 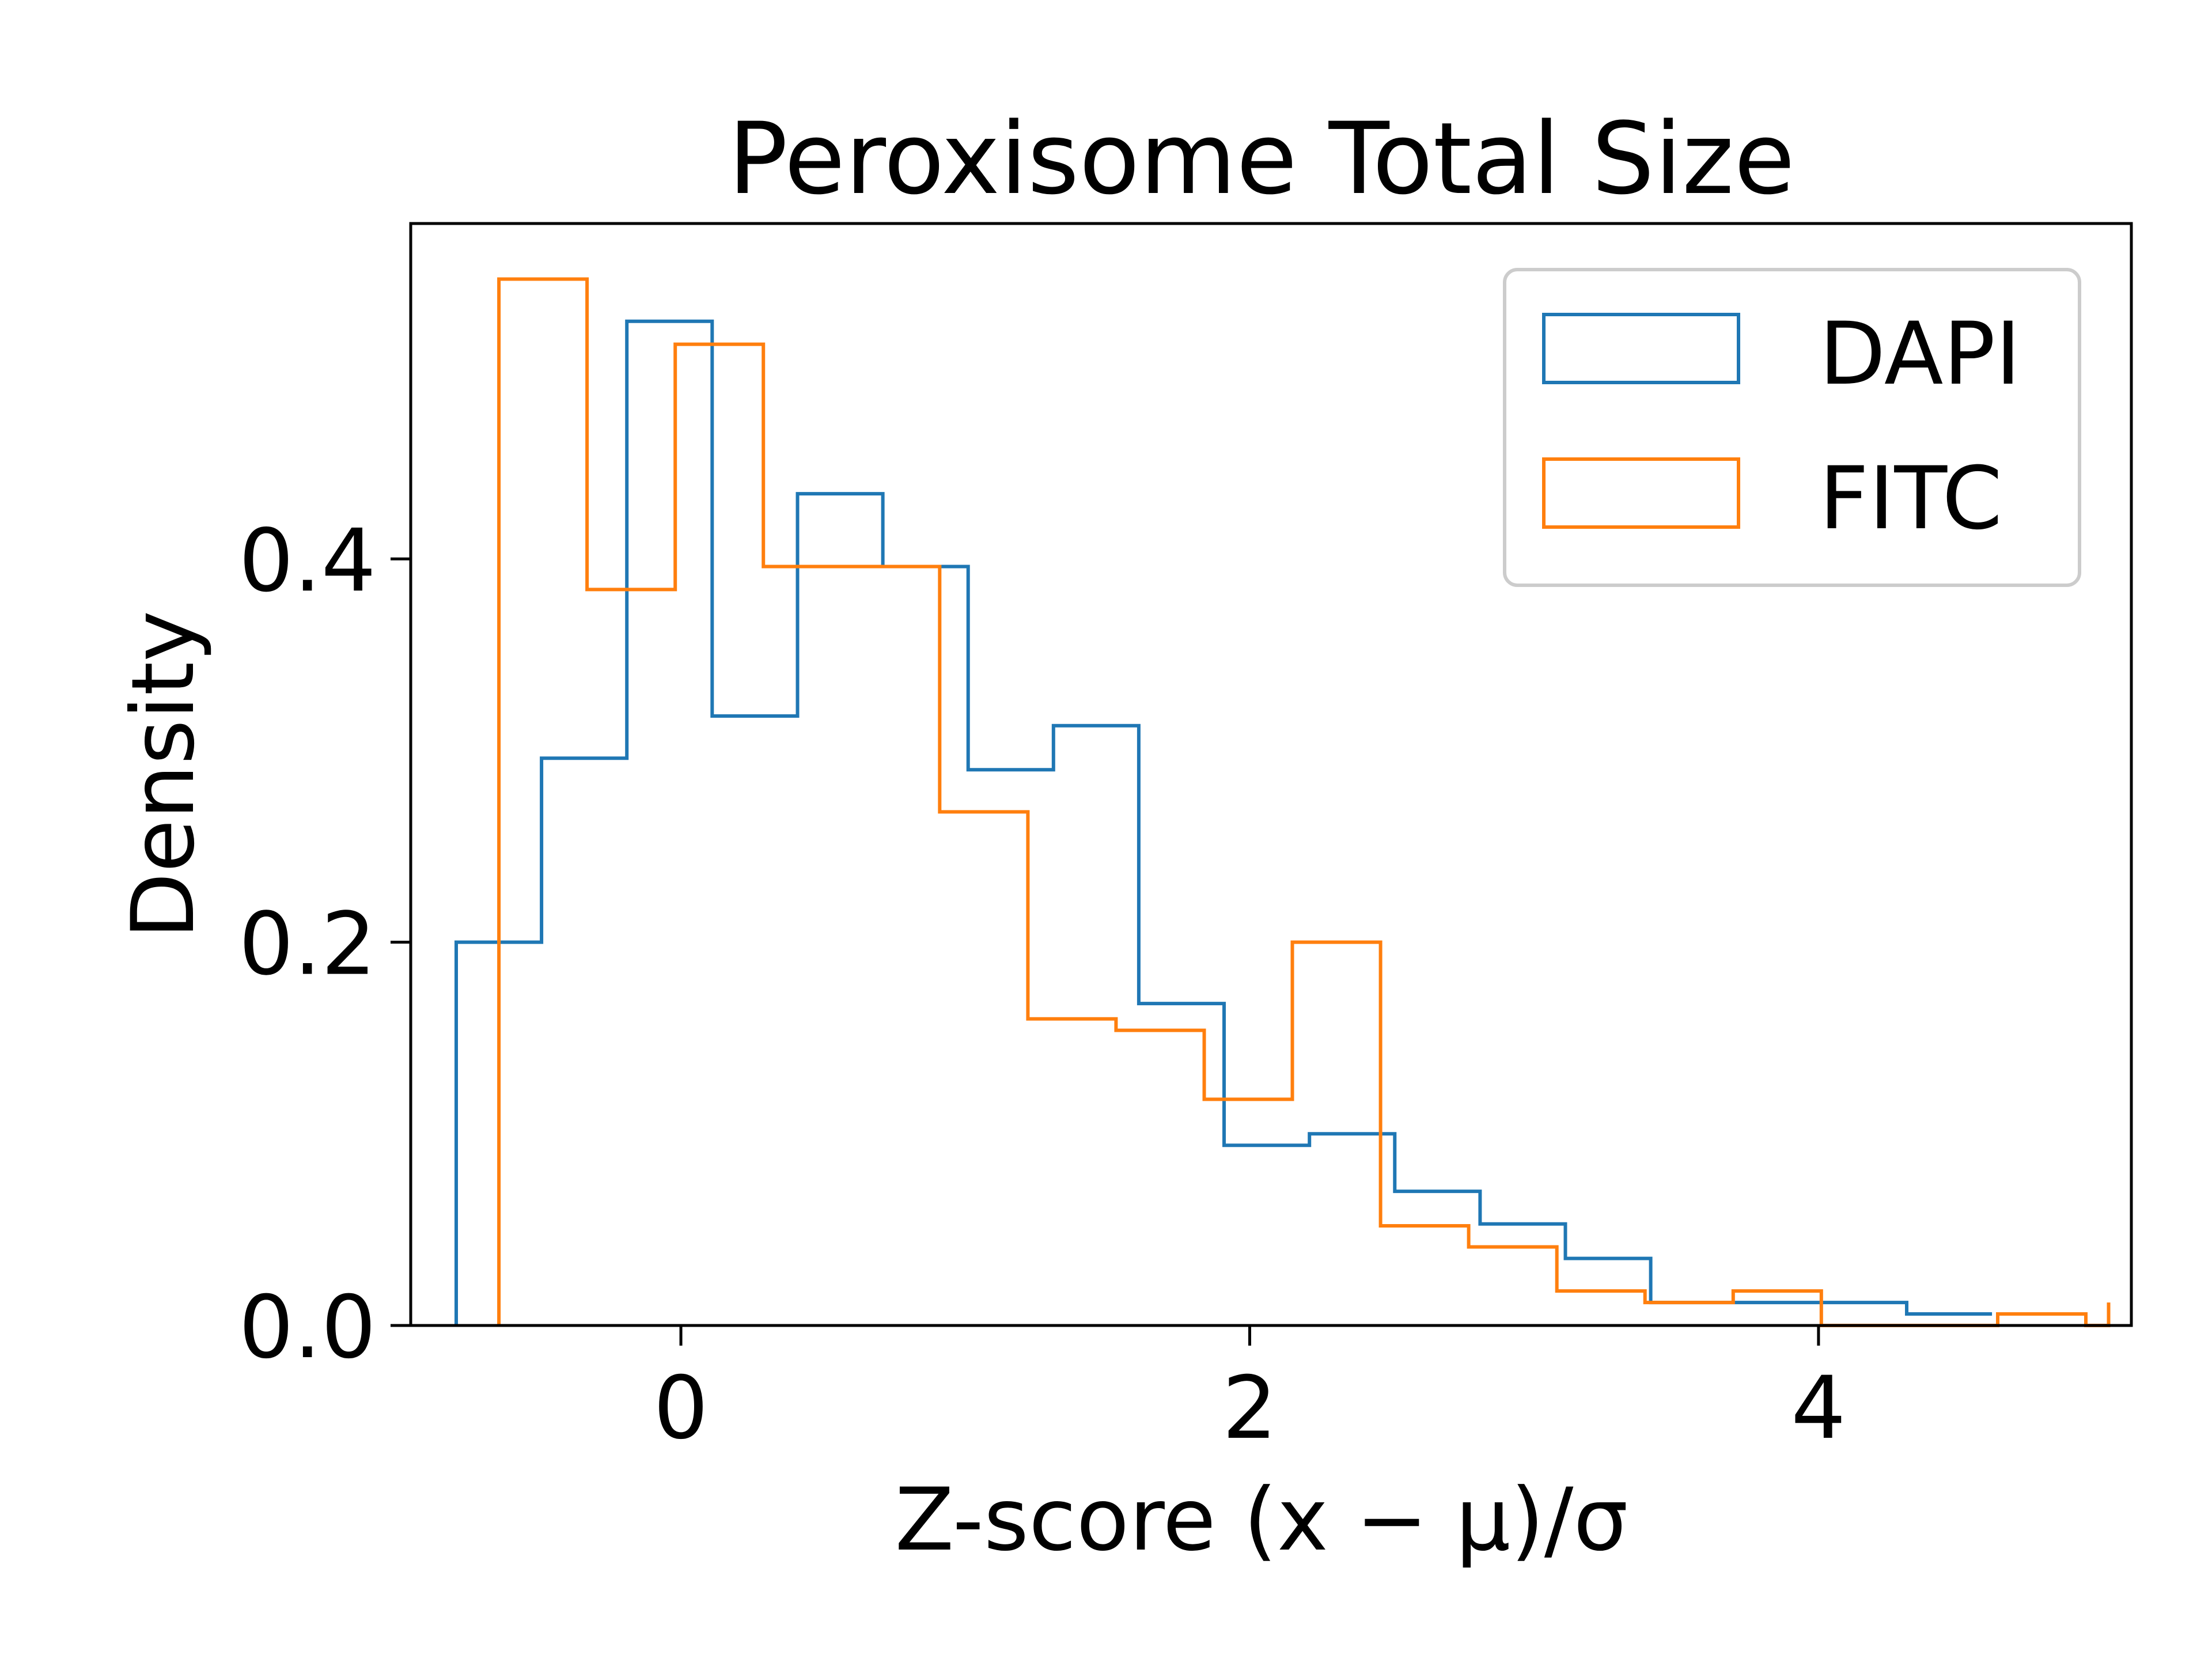 What do you see at coordinates (1641, 348) in the screenshot?
I see `legend-swatch-dapi` at bounding box center [1641, 348].